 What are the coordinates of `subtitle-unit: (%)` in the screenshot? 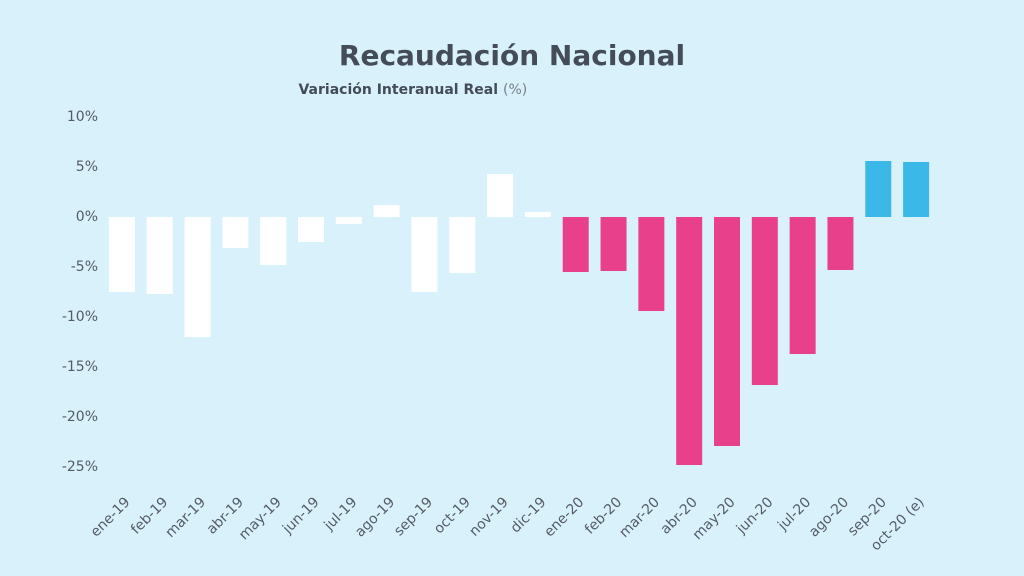 It's located at (515, 90).